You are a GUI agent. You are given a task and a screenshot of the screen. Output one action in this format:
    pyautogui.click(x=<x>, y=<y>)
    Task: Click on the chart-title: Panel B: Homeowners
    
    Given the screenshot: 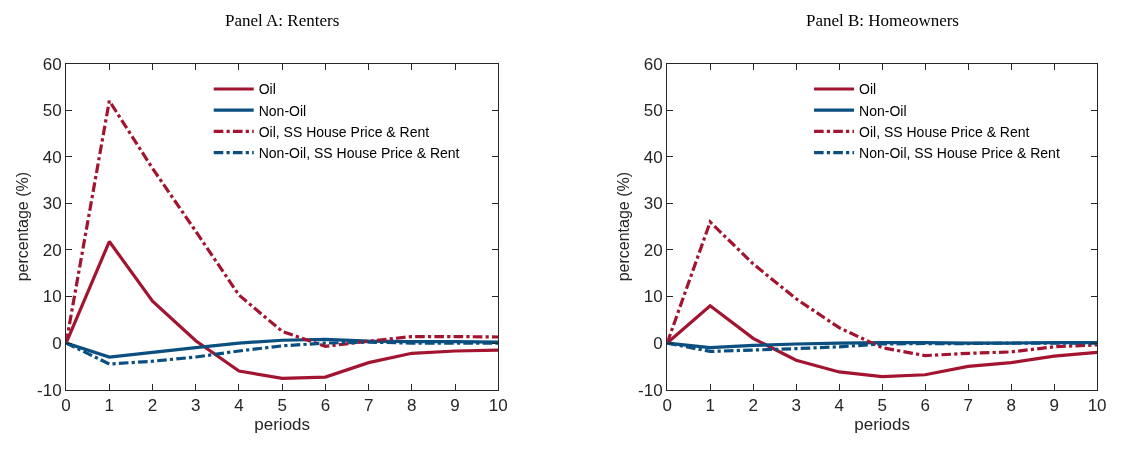 What is the action you would take?
    pyautogui.click(x=882, y=20)
    